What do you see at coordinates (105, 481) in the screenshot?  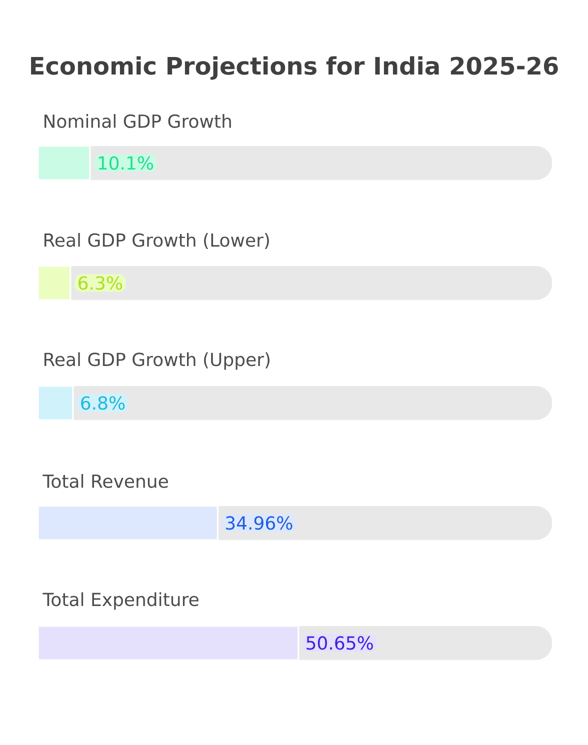 I see `y-tick-label: Total Revenue` at bounding box center [105, 481].